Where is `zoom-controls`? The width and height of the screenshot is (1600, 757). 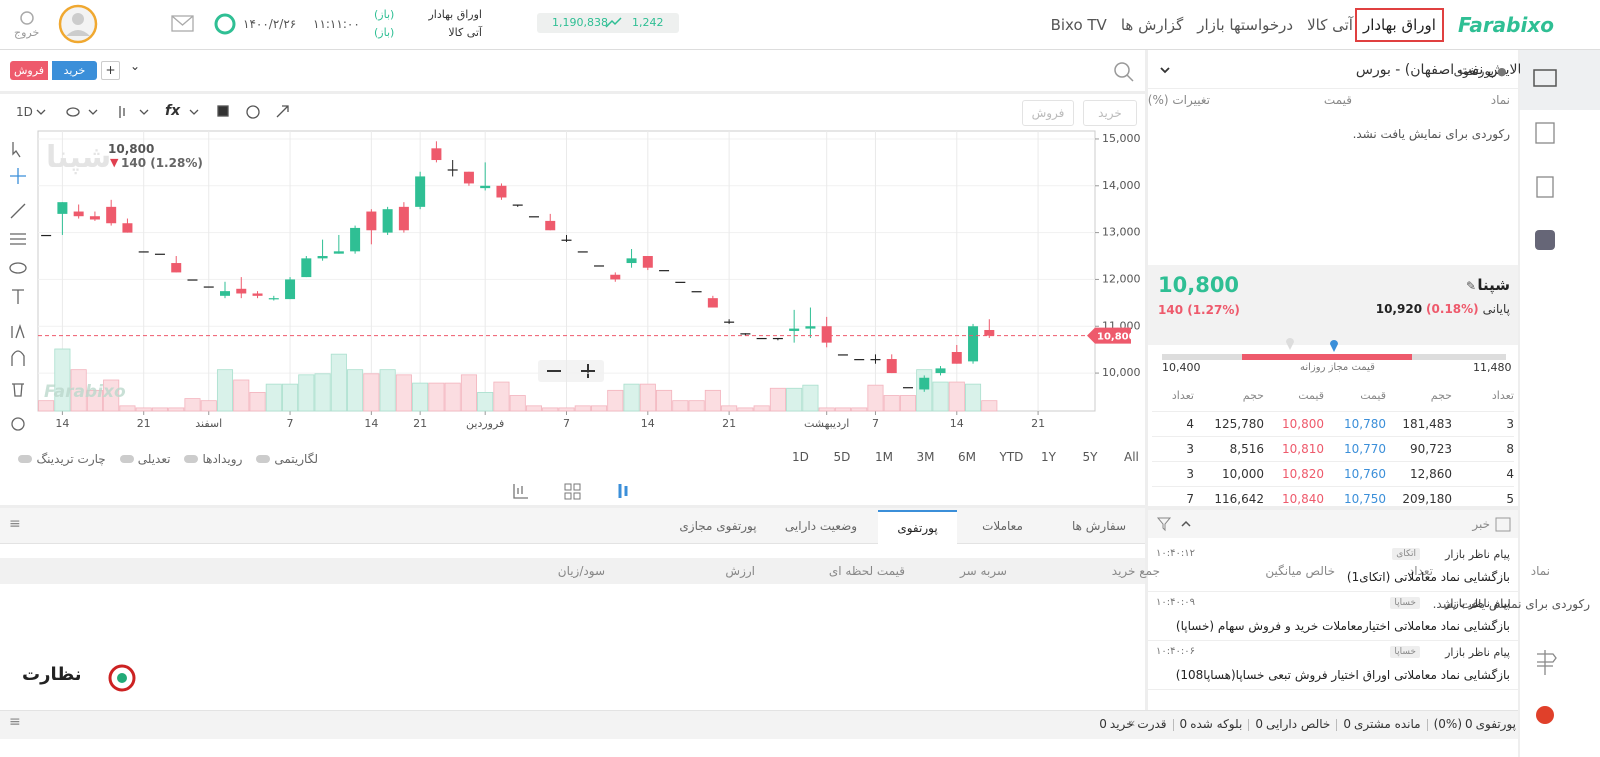 zoom-controls is located at coordinates (571, 371).